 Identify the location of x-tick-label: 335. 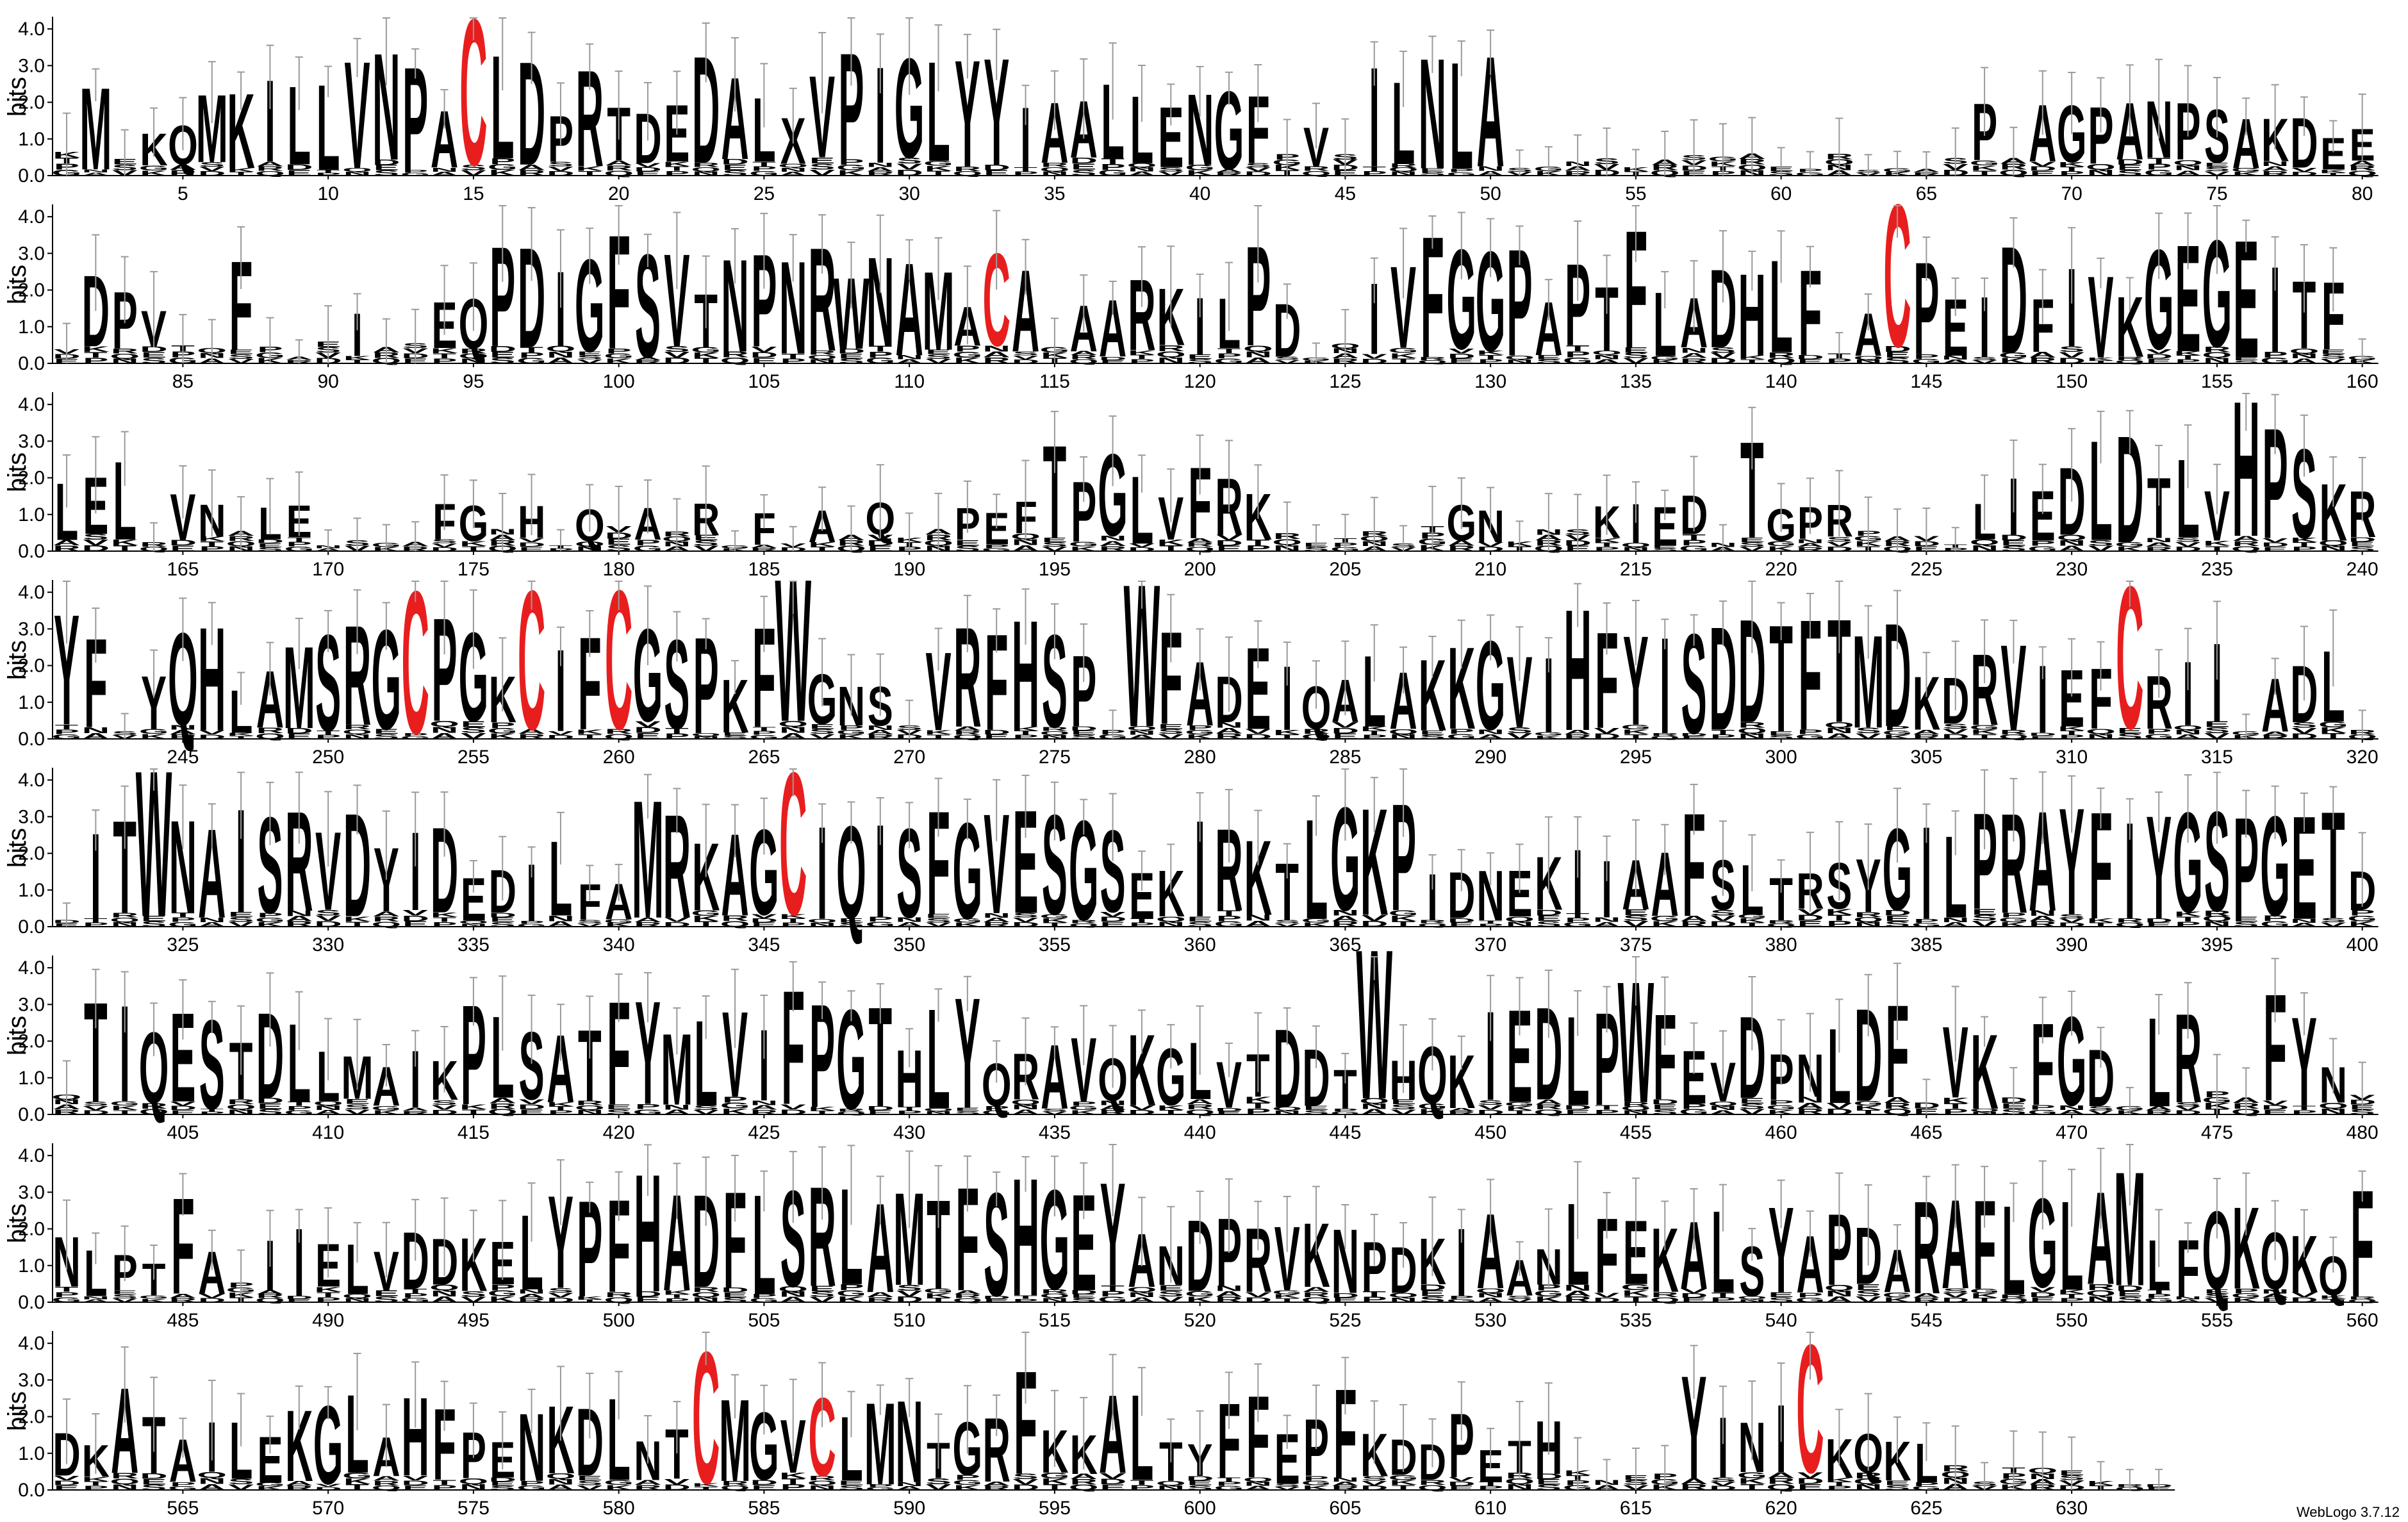
(474, 944).